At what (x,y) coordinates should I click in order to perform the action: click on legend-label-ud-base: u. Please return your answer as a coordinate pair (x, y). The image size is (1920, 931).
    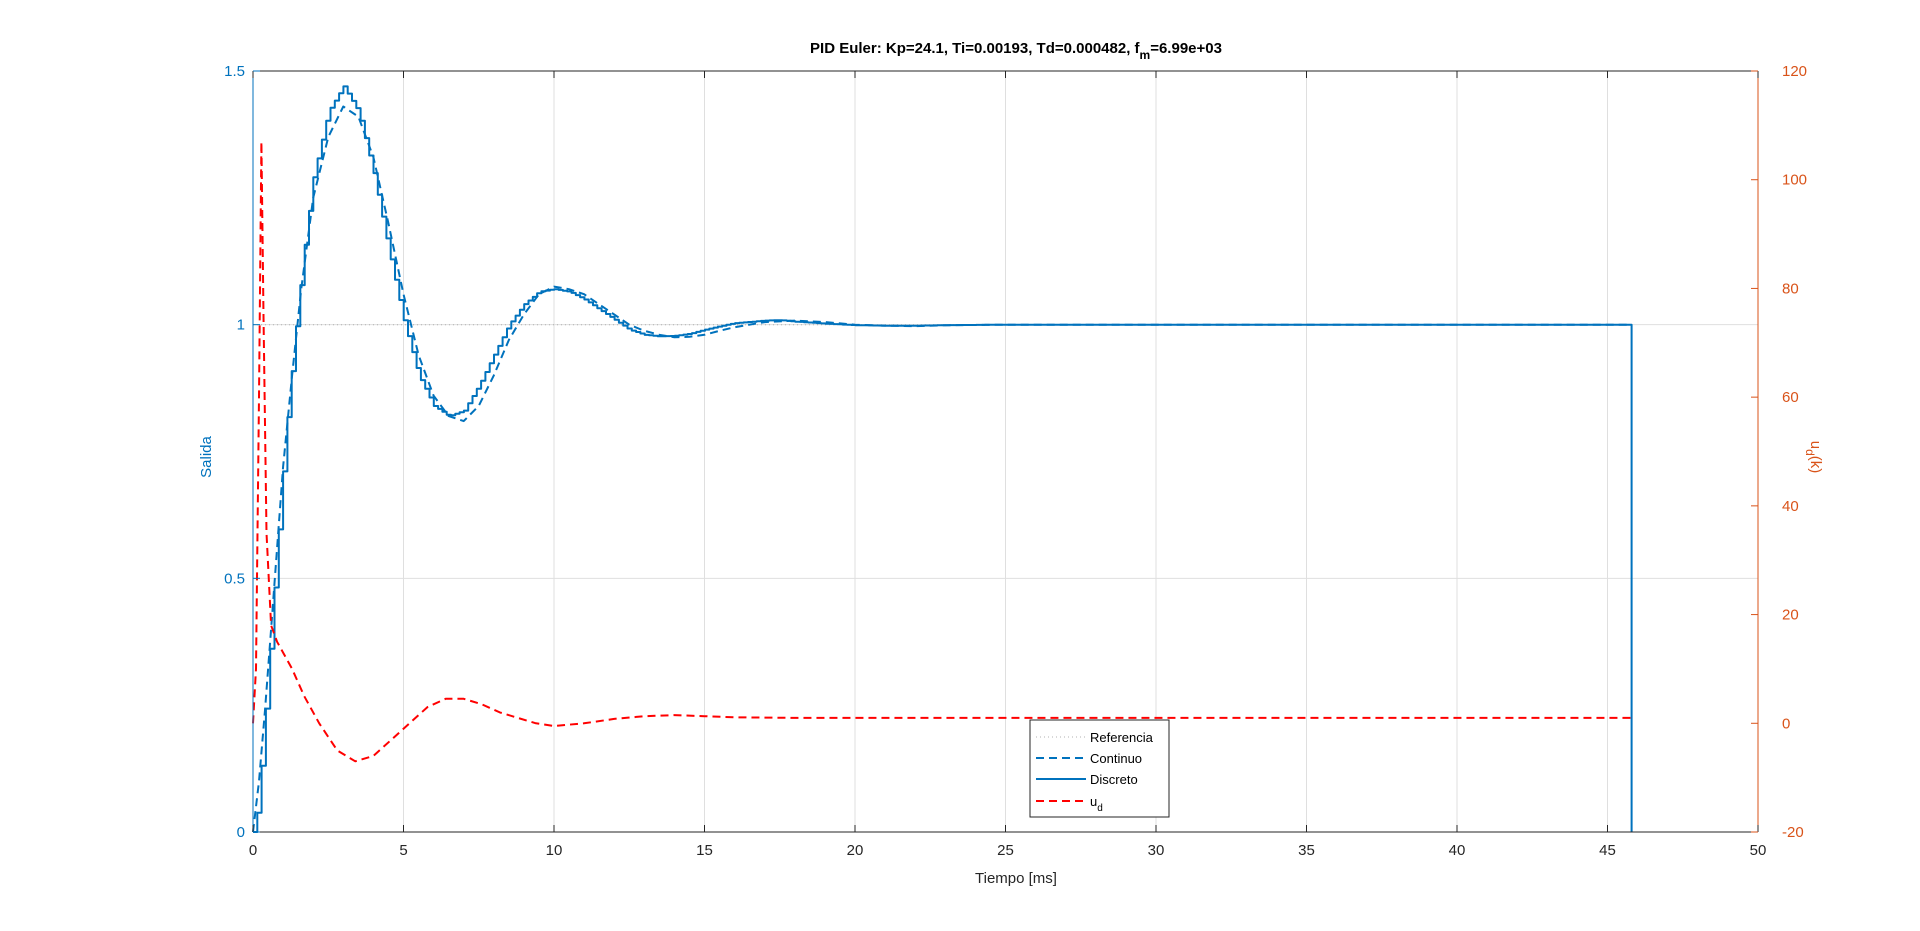
    Looking at the image, I should click on (1093, 801).